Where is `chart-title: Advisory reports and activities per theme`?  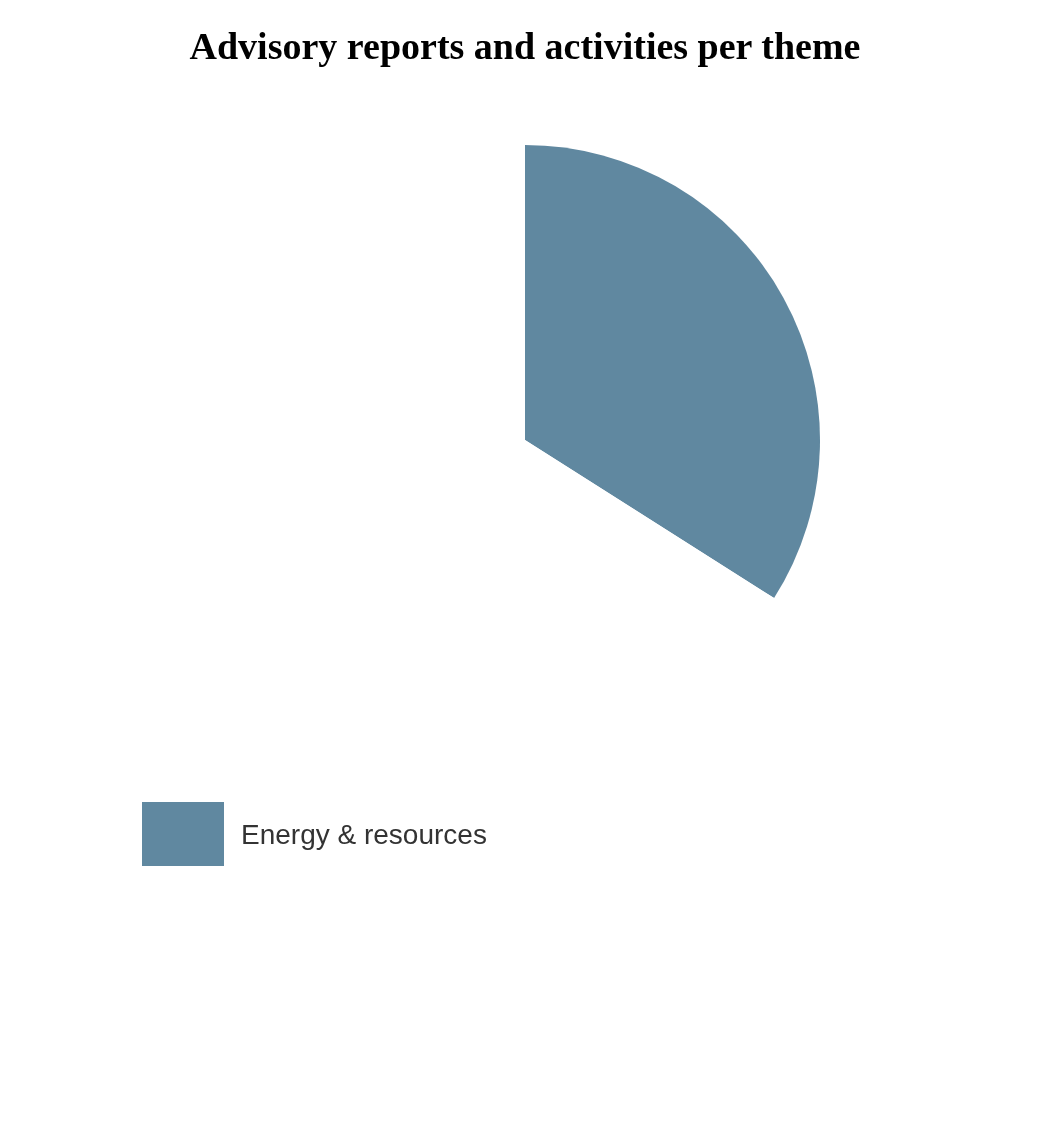
chart-title: Advisory reports and activities per theme is located at coordinates (525, 46).